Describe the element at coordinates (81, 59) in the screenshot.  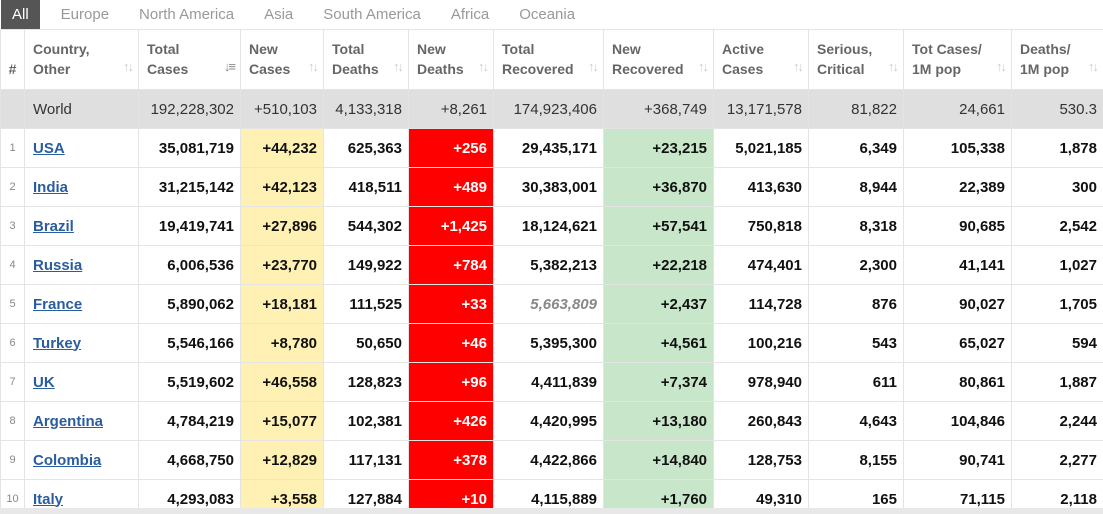
I see `header-country: Country, Other ↑↓` at that location.